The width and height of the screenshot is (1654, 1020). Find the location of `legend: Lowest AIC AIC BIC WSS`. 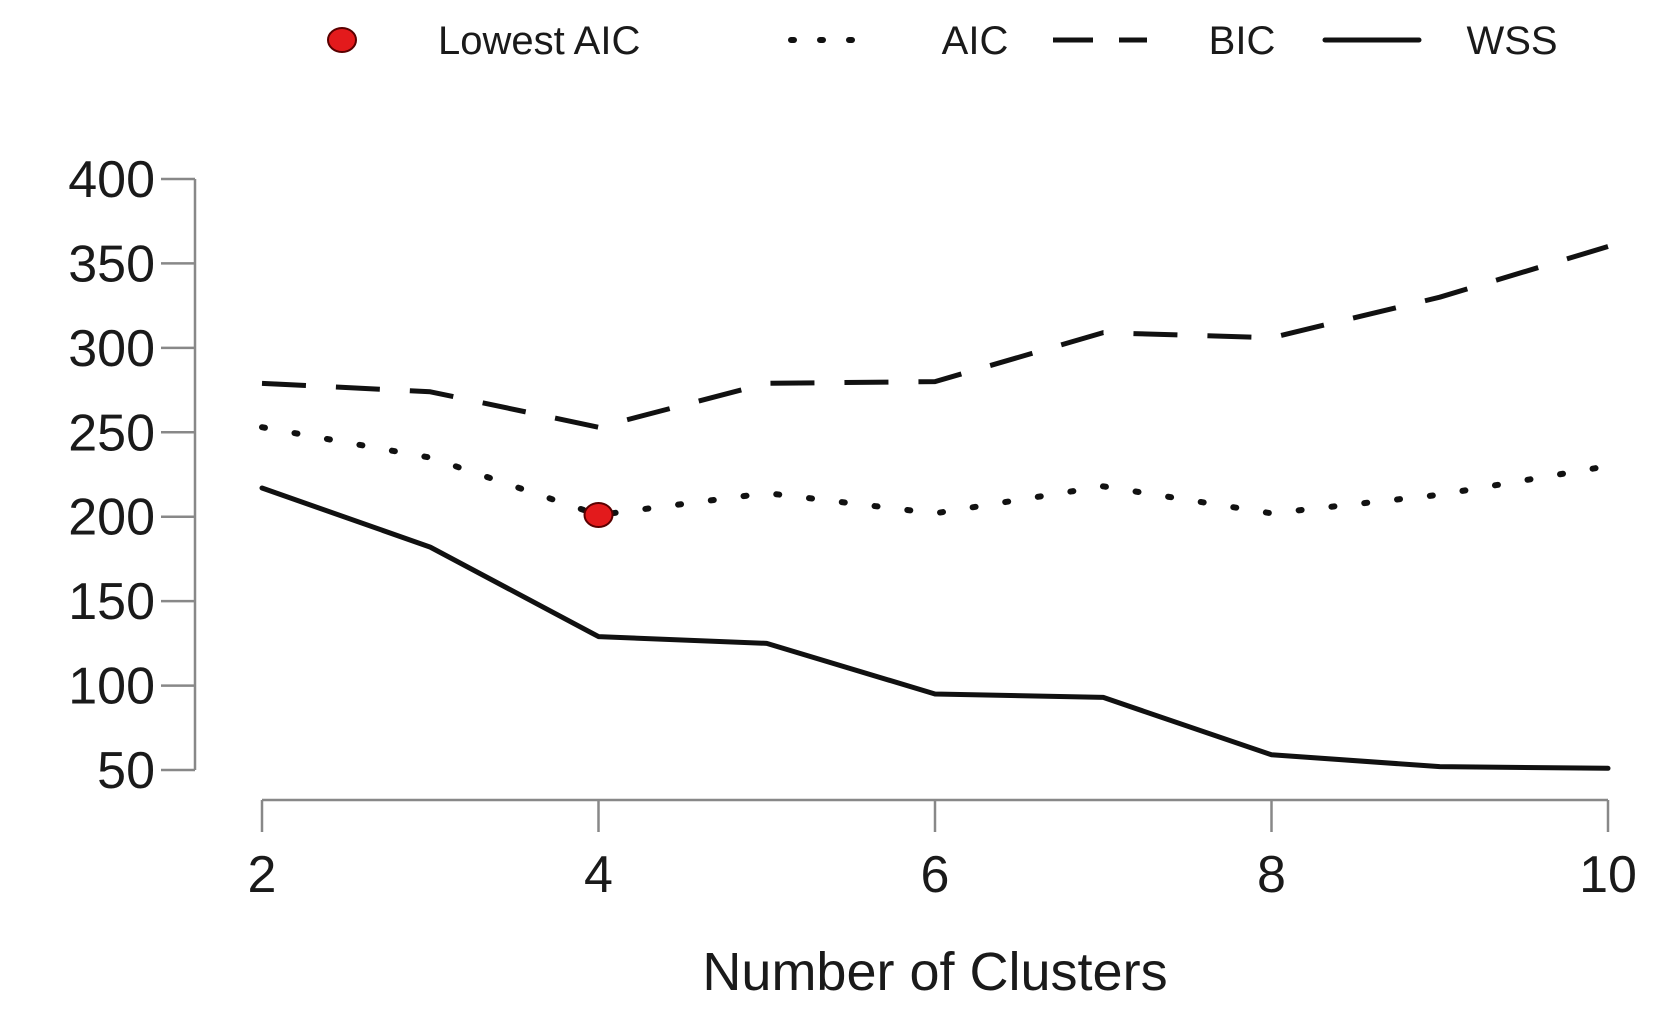

legend: Lowest AIC AIC BIC WSS is located at coordinates (942, 41).